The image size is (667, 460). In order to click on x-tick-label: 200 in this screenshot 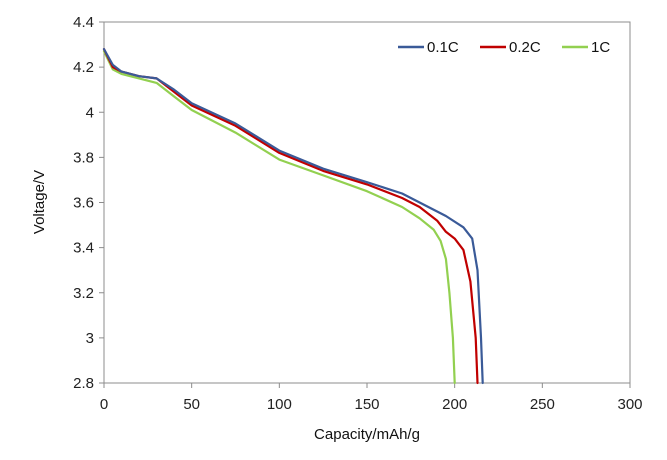, I will do `click(454, 404)`.